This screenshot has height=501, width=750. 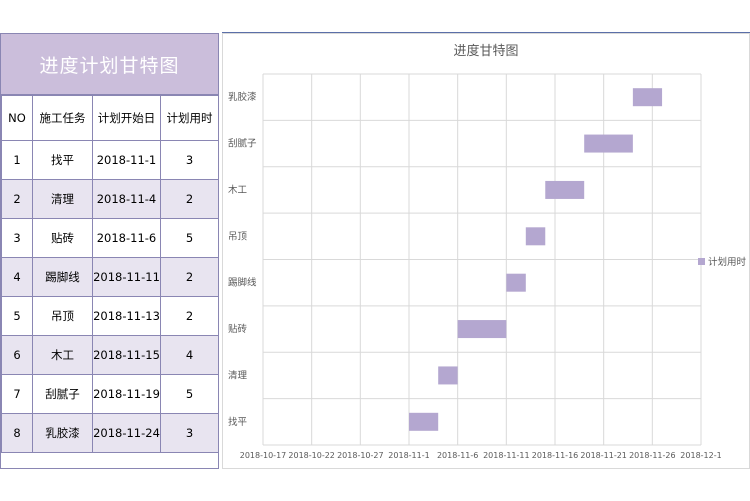 What do you see at coordinates (238, 422) in the screenshot?
I see `y-category-label: 找平` at bounding box center [238, 422].